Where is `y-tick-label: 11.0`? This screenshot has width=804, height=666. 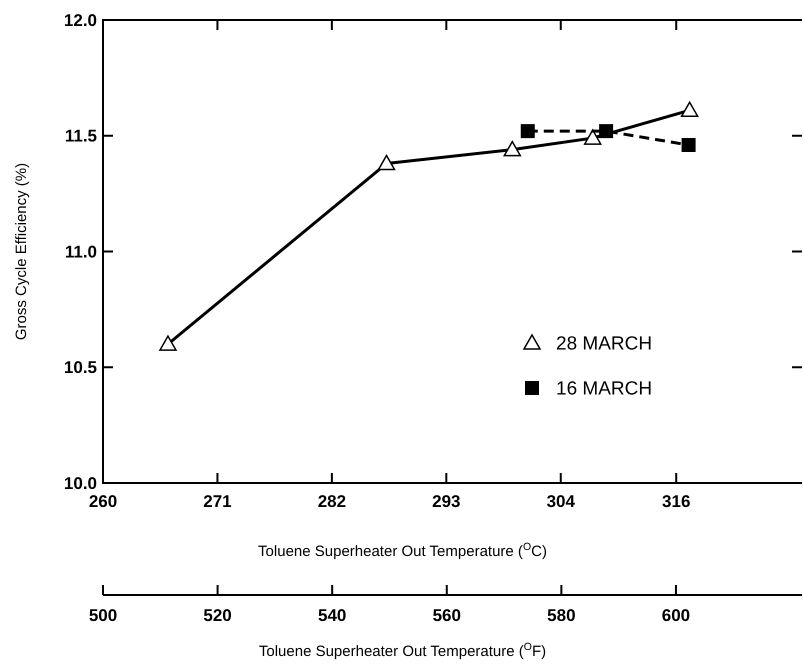 y-tick-label: 11.0 is located at coordinates (80, 252).